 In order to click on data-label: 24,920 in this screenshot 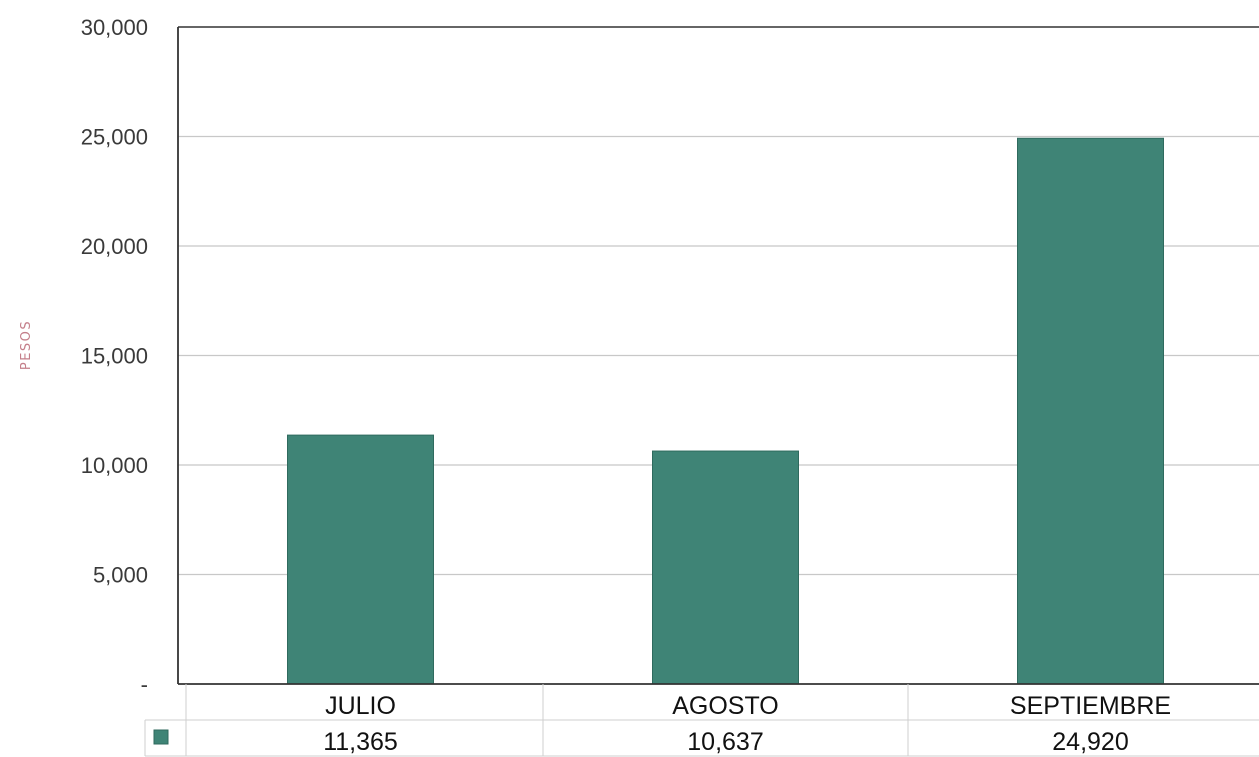, I will do `click(1090, 742)`.